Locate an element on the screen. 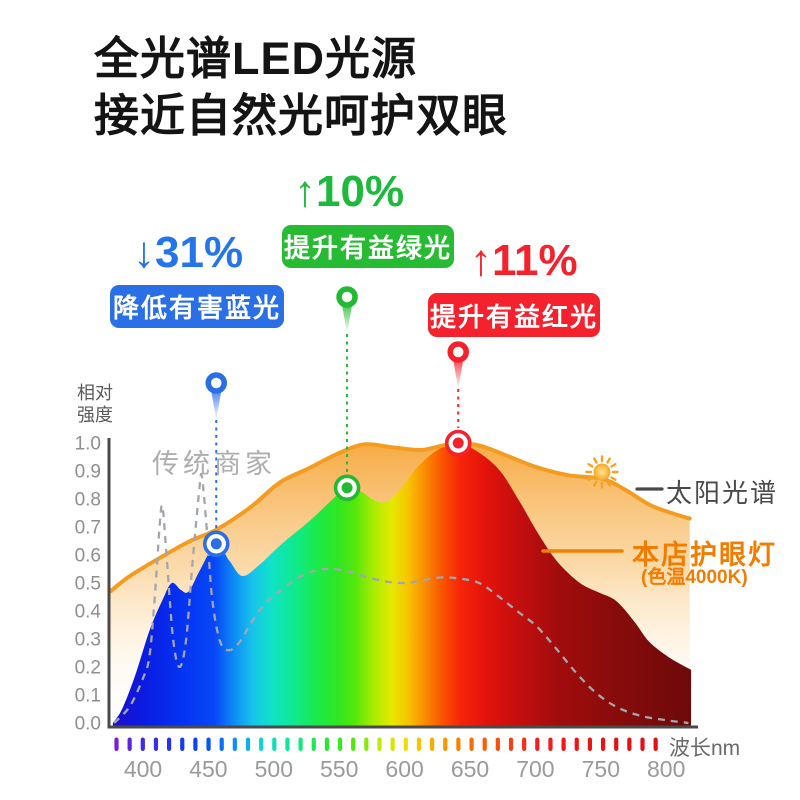 The width and height of the screenshot is (800, 800). blue-percent-value: 31% is located at coordinates (199, 252).